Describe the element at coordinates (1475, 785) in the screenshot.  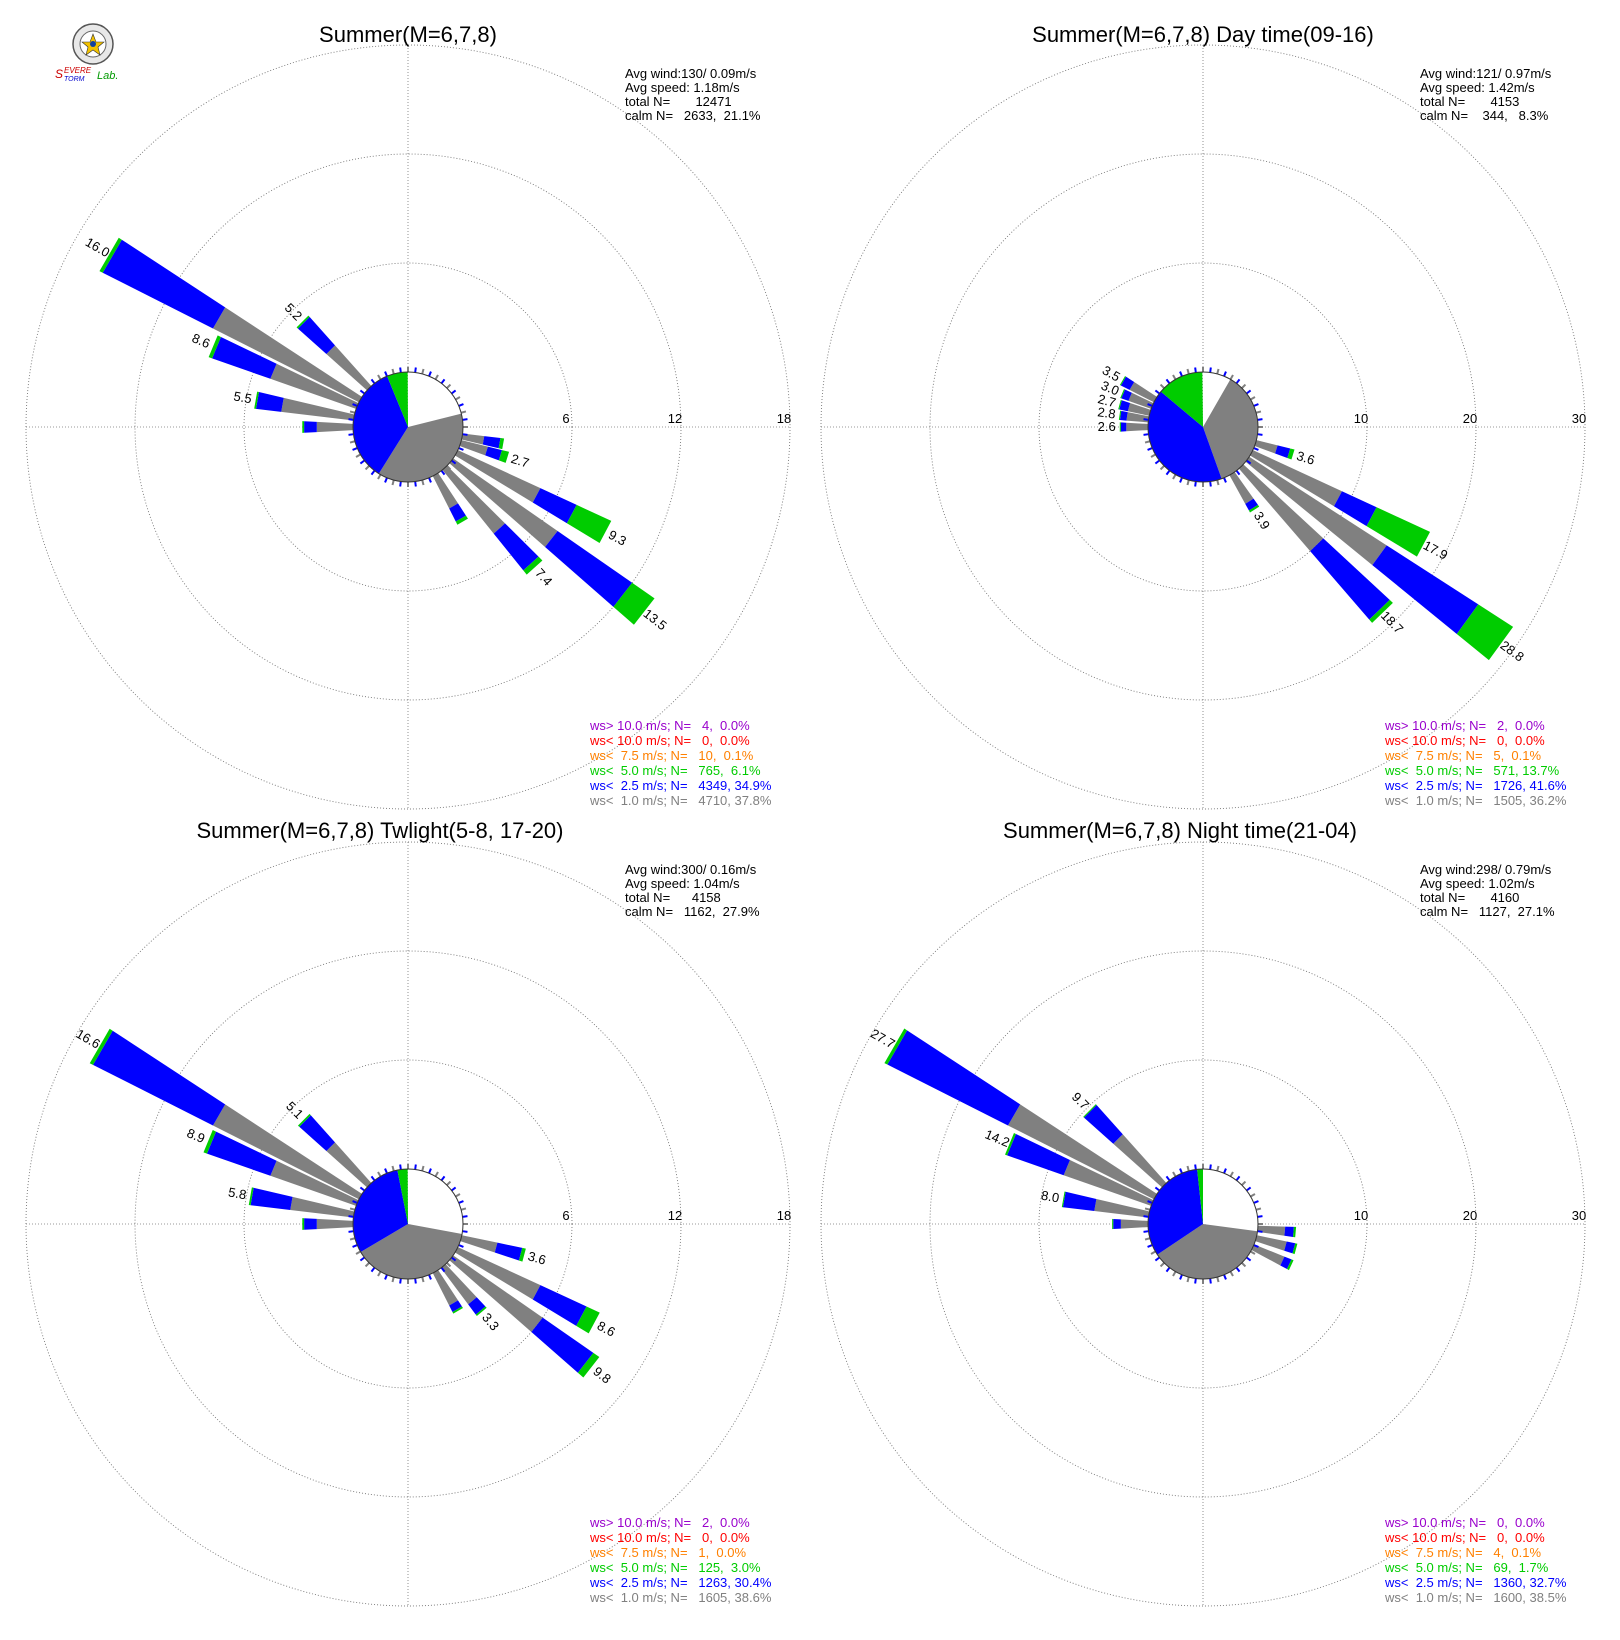
I see `legend-entry: ws< 2.5 m/s; N= 1726, 41.6%` at that location.